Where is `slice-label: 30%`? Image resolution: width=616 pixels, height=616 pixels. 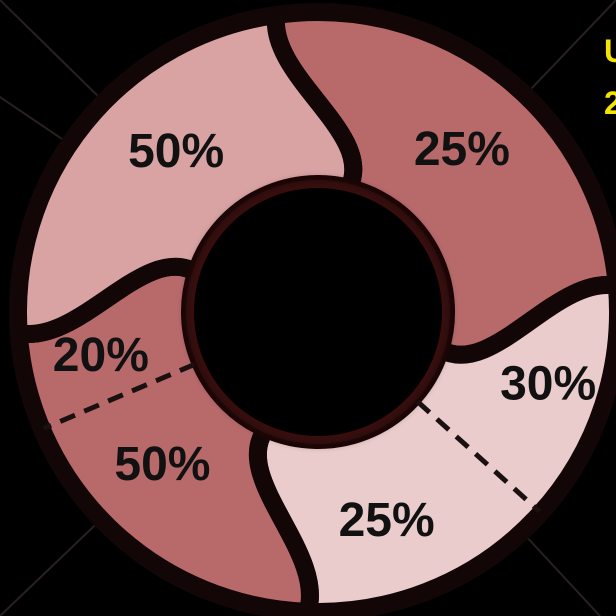
slice-label: 30% is located at coordinates (548, 383).